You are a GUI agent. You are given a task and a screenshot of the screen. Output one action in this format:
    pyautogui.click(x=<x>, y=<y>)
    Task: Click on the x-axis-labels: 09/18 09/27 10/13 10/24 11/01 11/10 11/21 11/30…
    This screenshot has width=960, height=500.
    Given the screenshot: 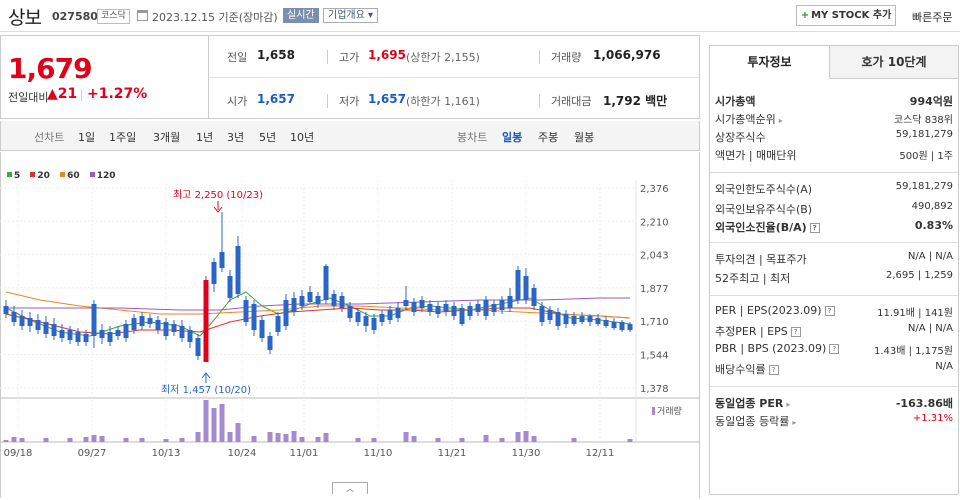 What is the action you would take?
    pyautogui.click(x=309, y=453)
    